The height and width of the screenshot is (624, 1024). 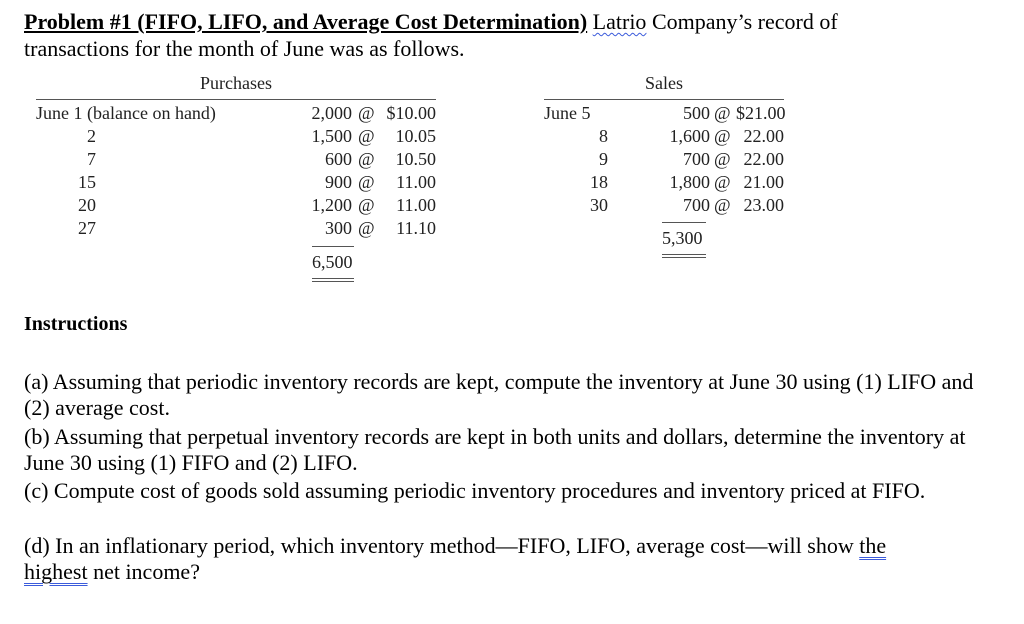 I want to click on row-date: 30, so click(x=599, y=205).